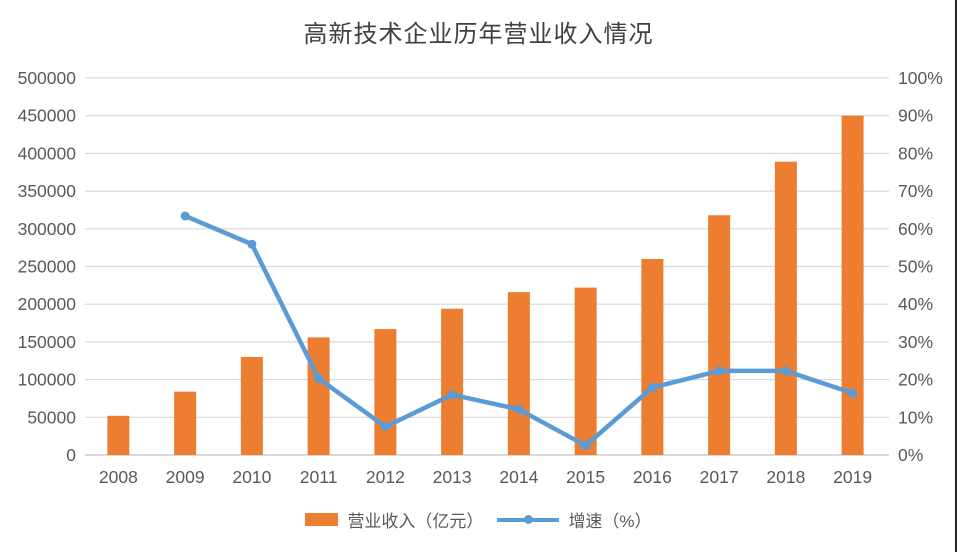 The width and height of the screenshot is (957, 552). What do you see at coordinates (452, 477) in the screenshot?
I see `x-axis-label-2013: 2013` at bounding box center [452, 477].